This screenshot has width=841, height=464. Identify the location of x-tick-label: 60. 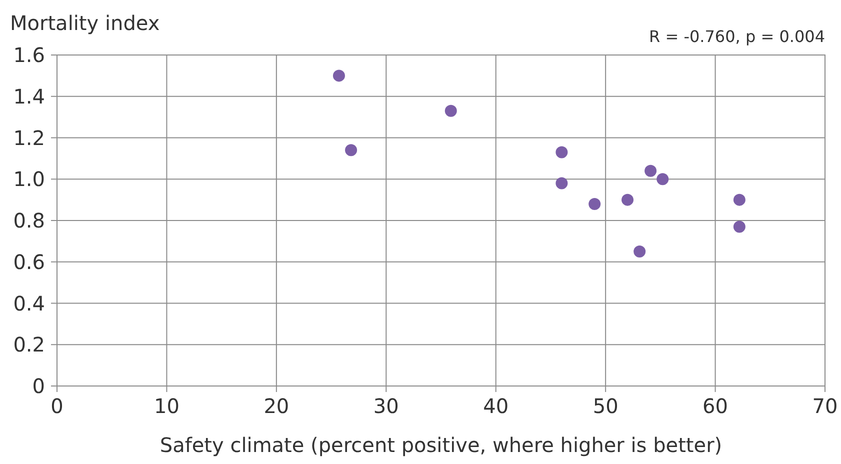
(715, 406).